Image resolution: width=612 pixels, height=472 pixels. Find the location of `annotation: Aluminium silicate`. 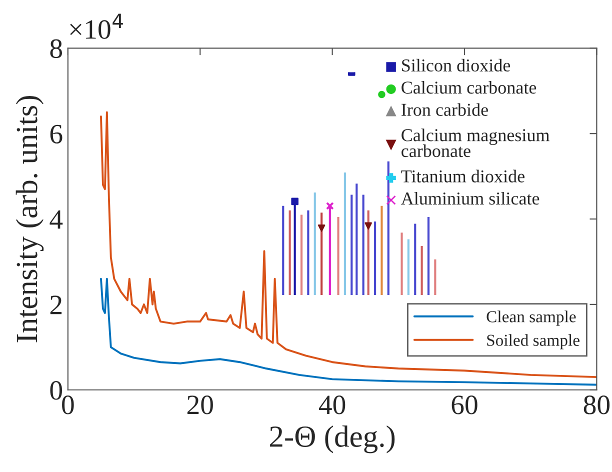

annotation: Aluminium silicate is located at coordinates (470, 198).